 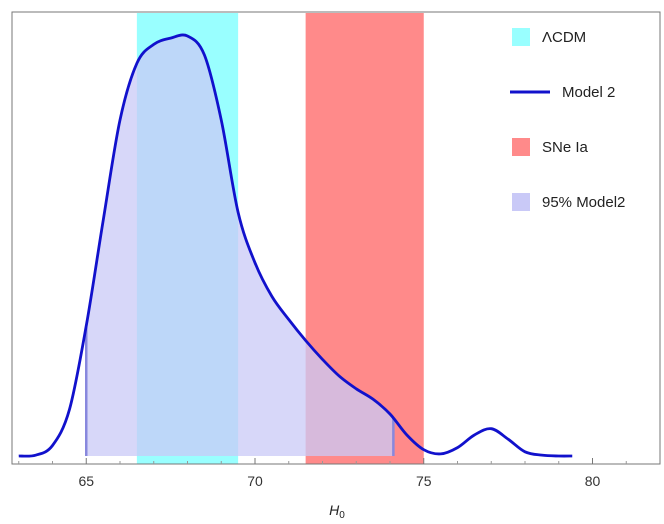 What do you see at coordinates (337, 511) in the screenshot?
I see `x-axis-label: H0` at bounding box center [337, 511].